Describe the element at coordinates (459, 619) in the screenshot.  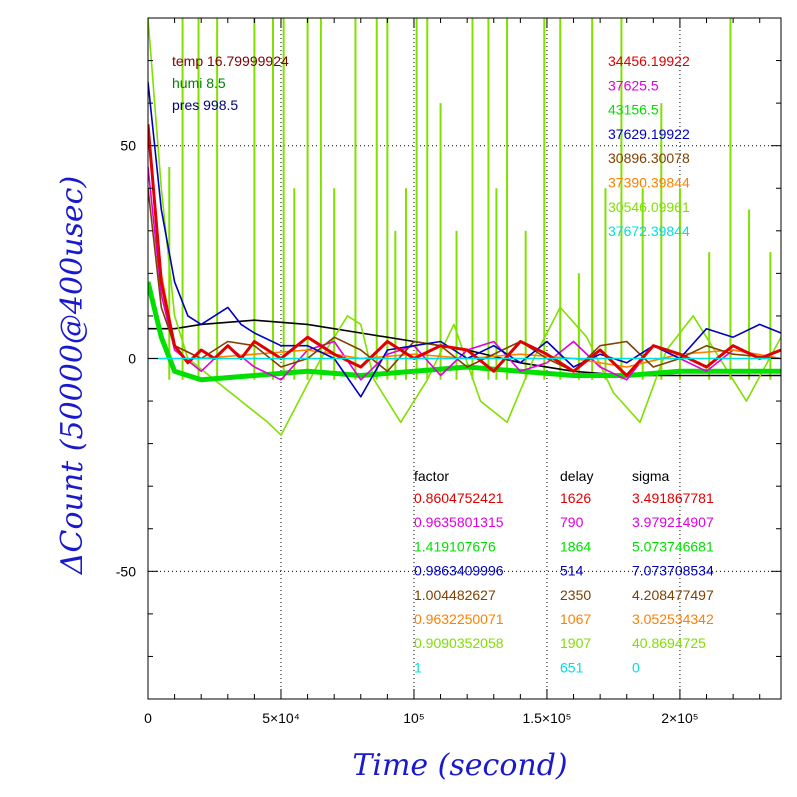
I see `factor-value: 0.9632250071` at that location.